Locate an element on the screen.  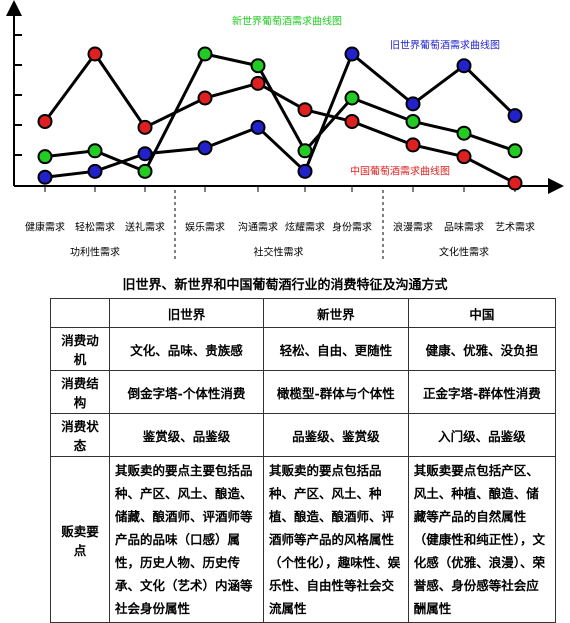
y-axis-ticks is located at coordinates (18, 95).